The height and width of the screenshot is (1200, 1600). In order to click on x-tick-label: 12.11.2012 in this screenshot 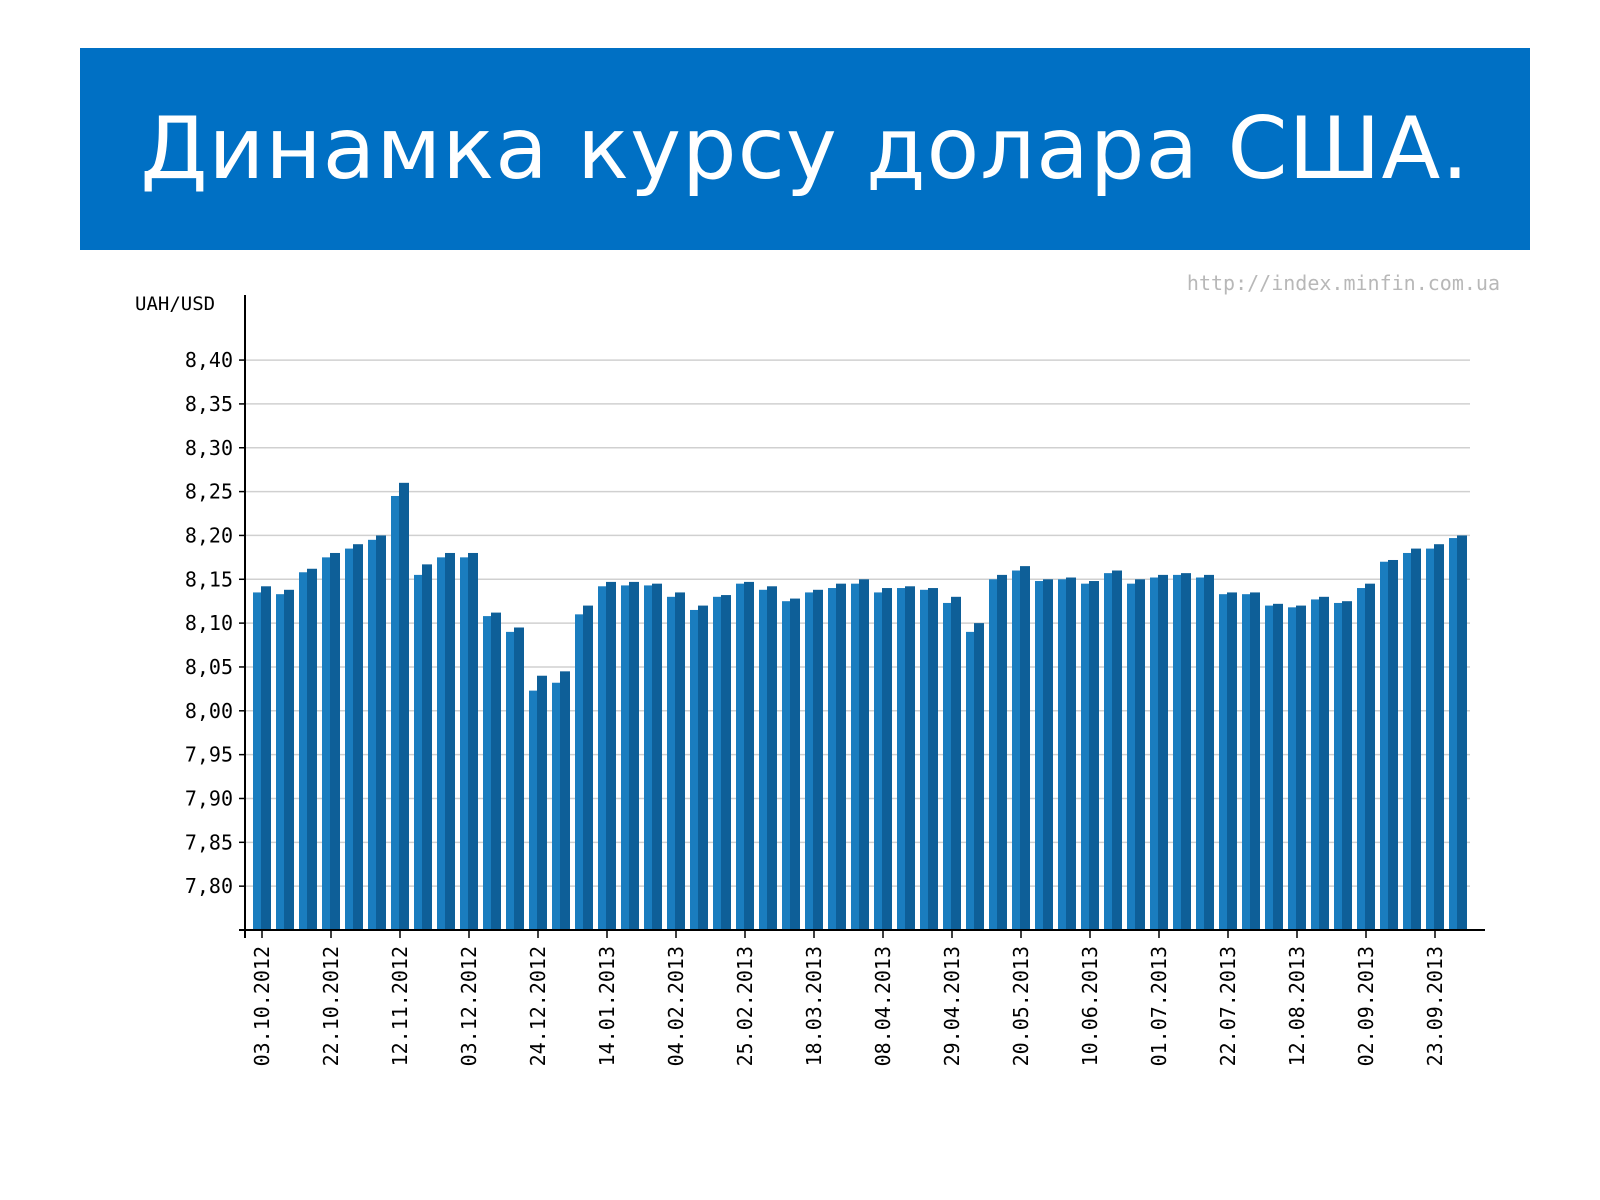, I will do `click(400, 1006)`.